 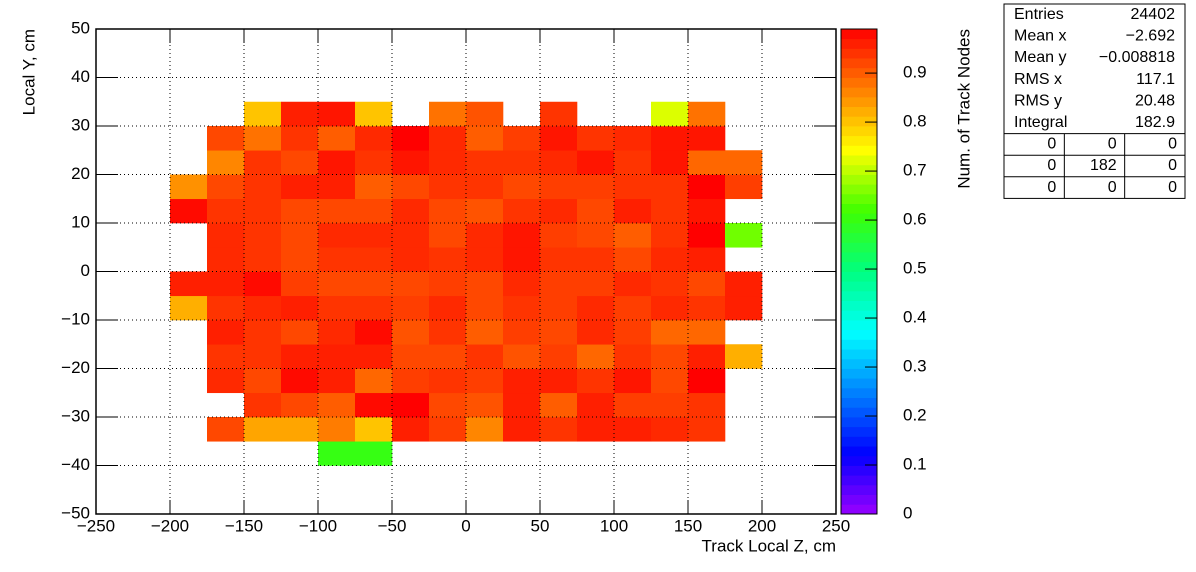 I want to click on stats-label: RMS x, so click(x=1038, y=79).